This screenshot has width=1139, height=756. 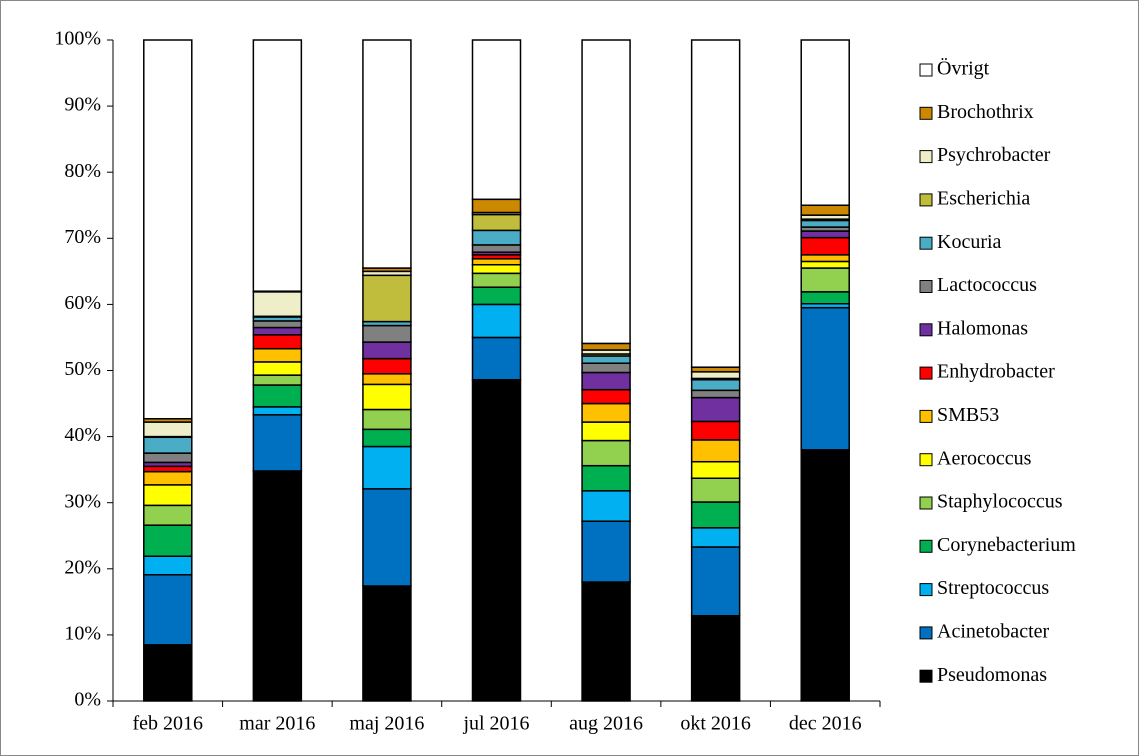 I want to click on x-tick-label: dec 2016, so click(x=825, y=724).